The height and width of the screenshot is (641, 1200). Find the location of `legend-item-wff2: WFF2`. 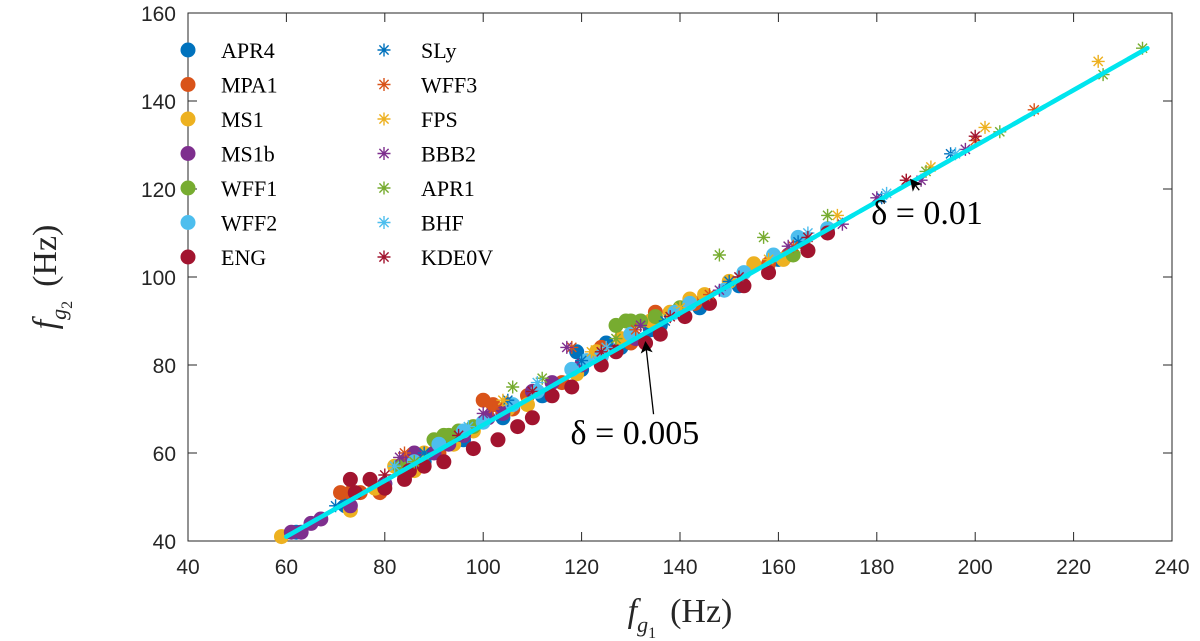

legend-item-wff2: WFF2 is located at coordinates (228, 223).